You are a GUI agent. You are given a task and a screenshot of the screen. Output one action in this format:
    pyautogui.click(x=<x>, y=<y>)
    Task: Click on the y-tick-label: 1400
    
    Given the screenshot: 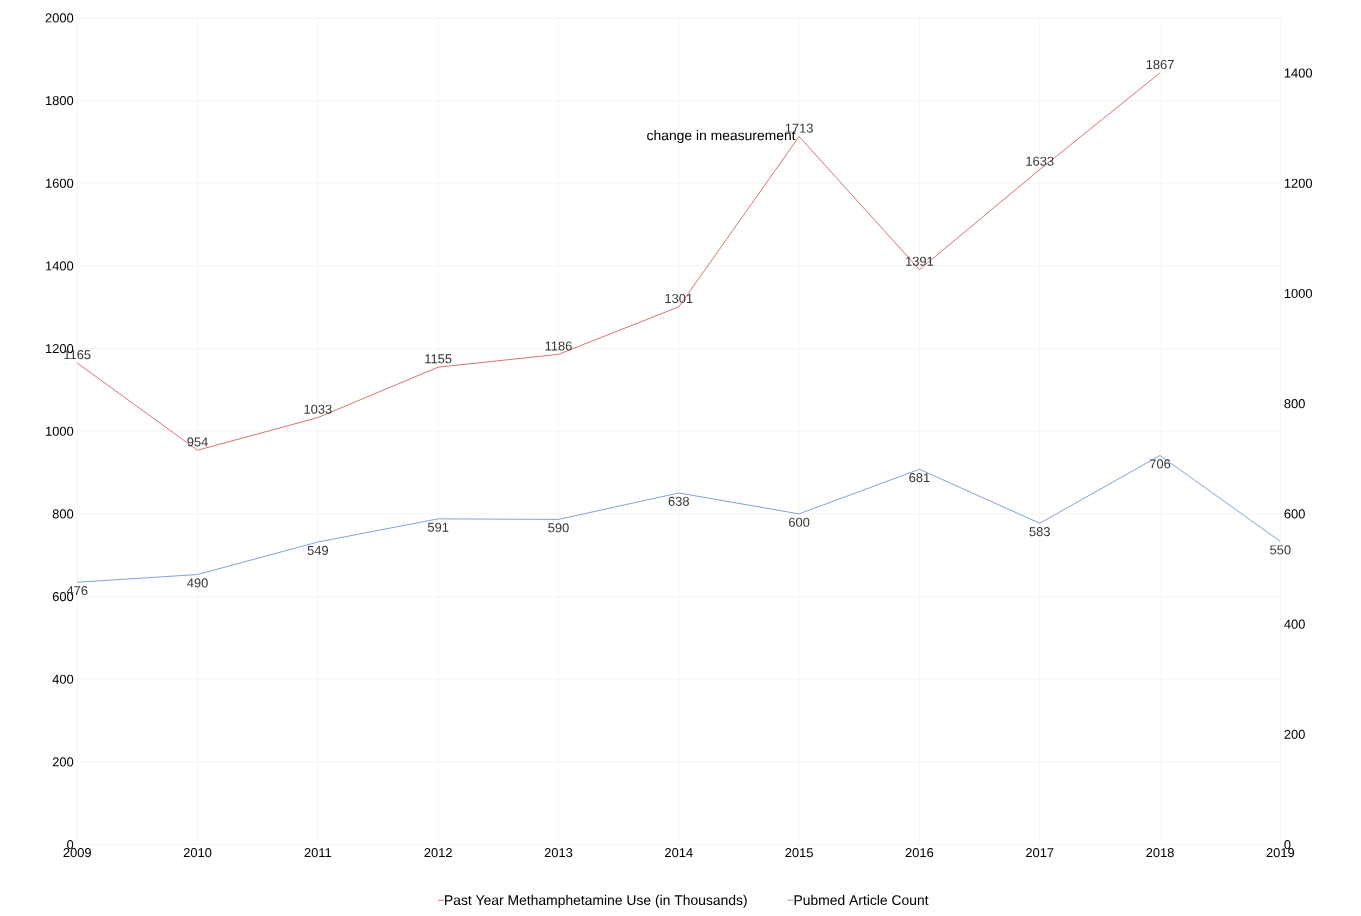 What is the action you would take?
    pyautogui.click(x=60, y=266)
    